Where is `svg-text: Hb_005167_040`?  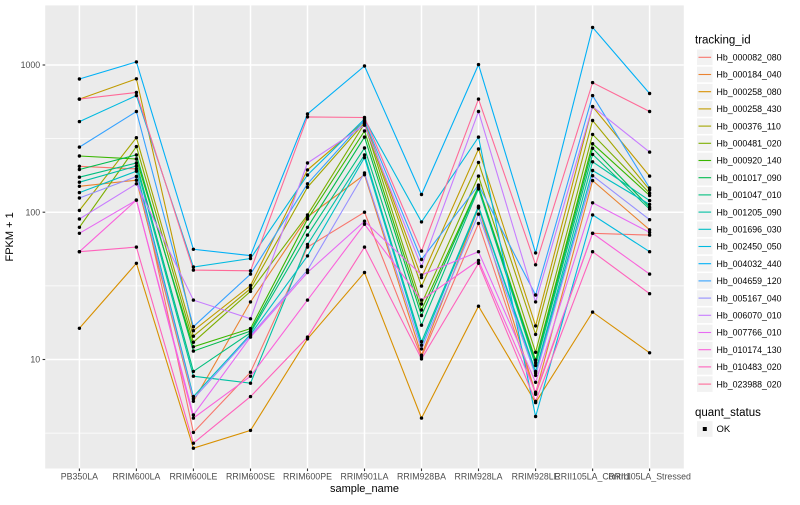
svg-text: Hb_005167_040 is located at coordinates (749, 298).